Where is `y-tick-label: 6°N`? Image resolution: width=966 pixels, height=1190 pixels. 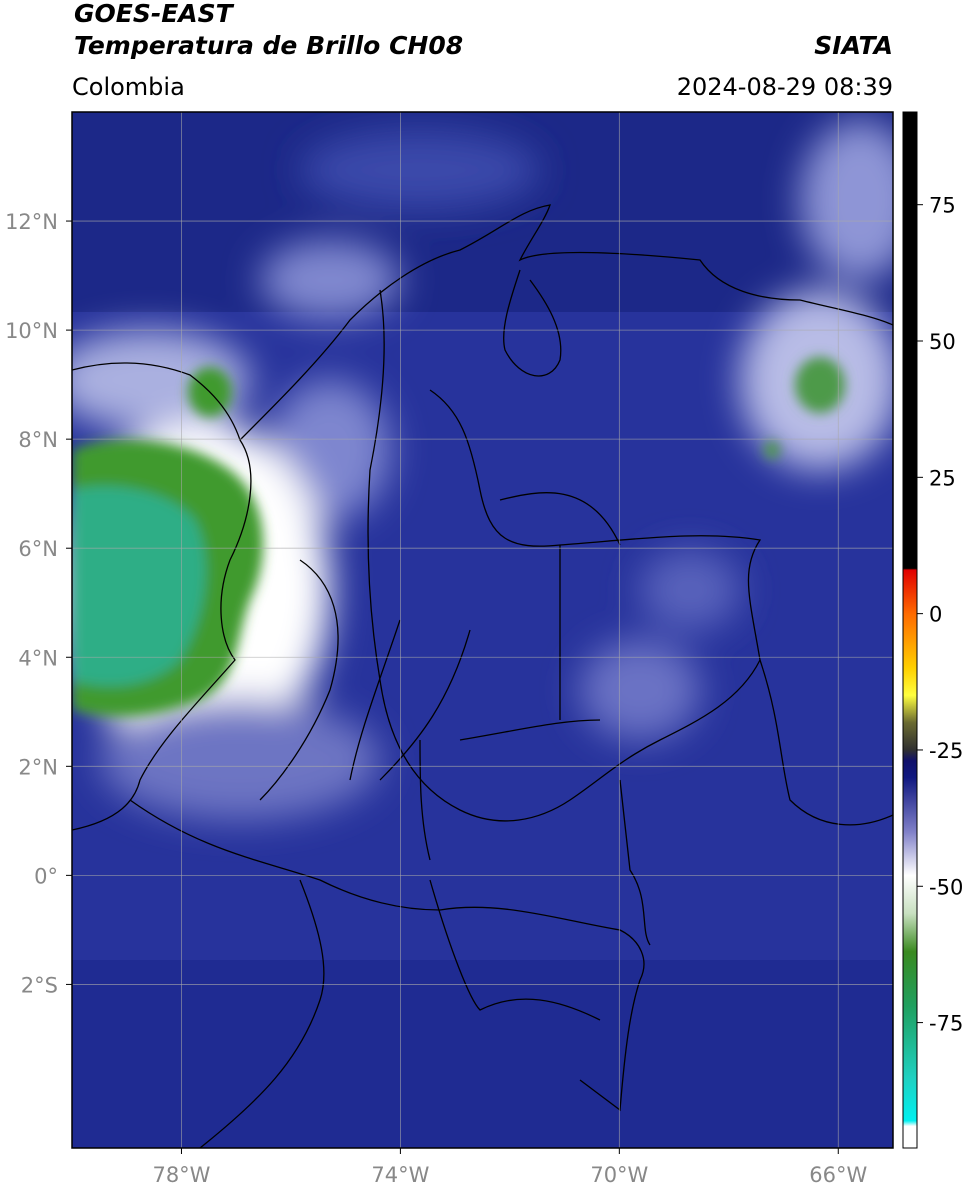 y-tick-label: 6°N is located at coordinates (38, 549).